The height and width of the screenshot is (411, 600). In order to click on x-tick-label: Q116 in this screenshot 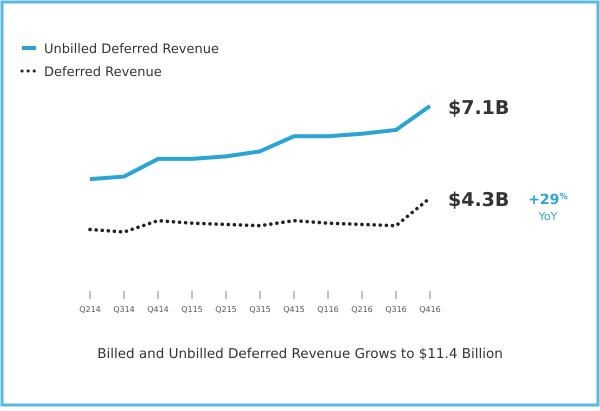, I will do `click(328, 309)`.